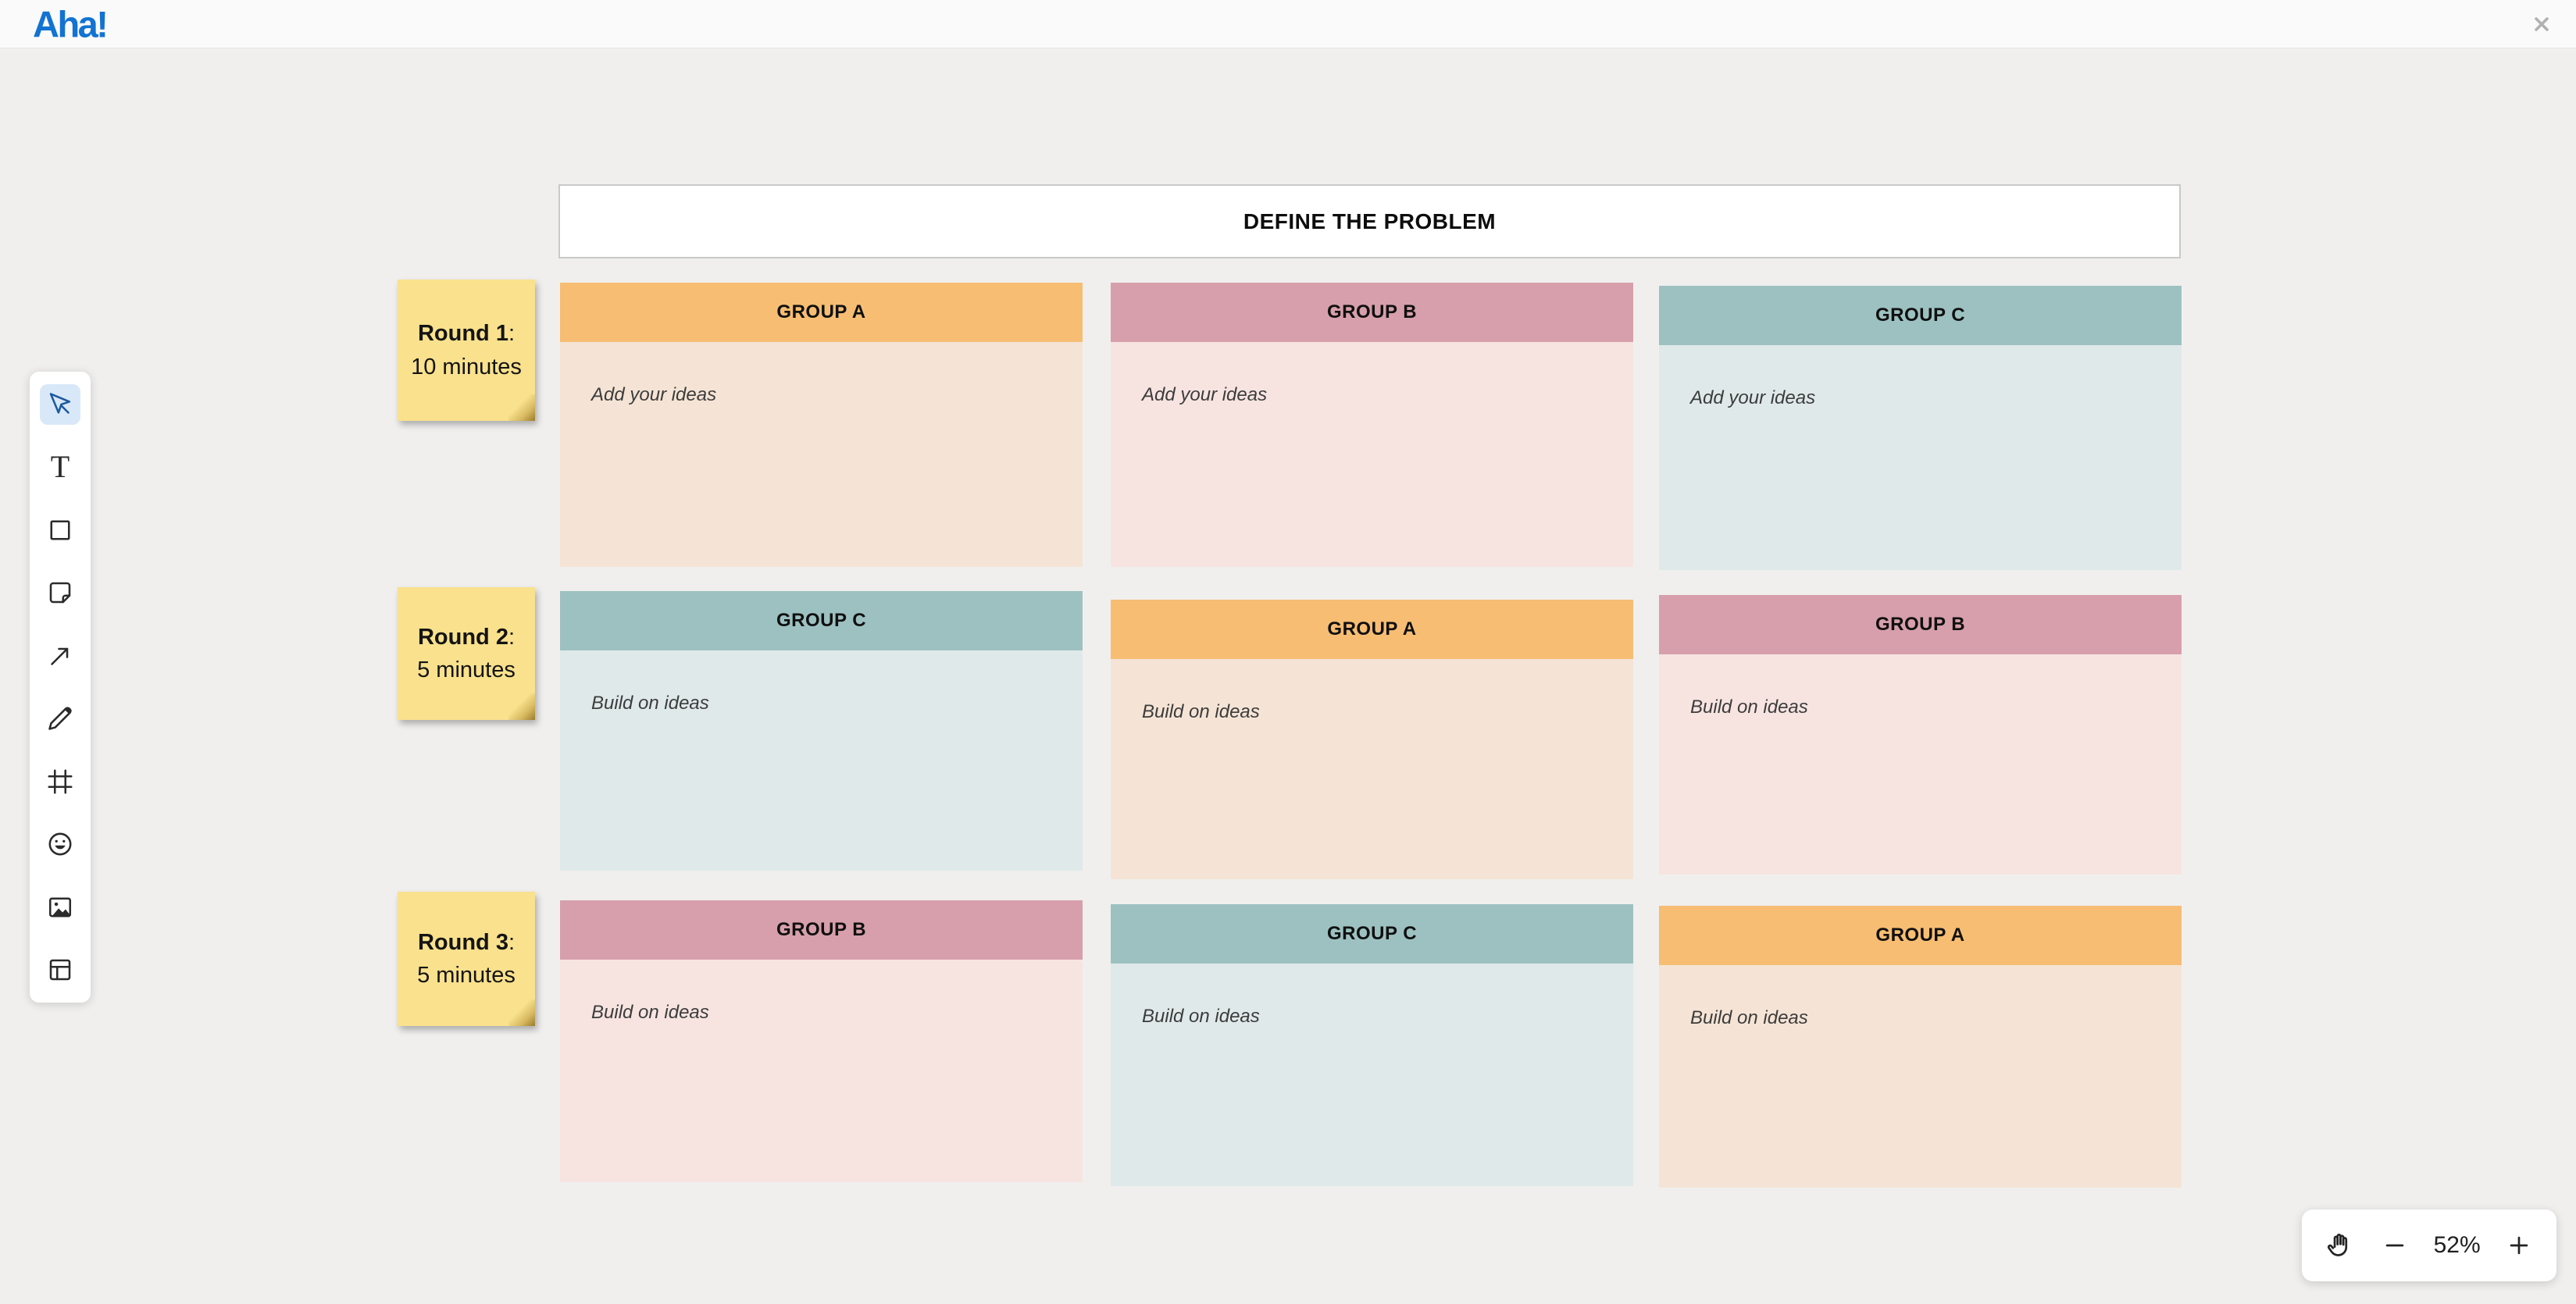 The width and height of the screenshot is (2576, 1304). I want to click on close-icon, so click(2542, 23).